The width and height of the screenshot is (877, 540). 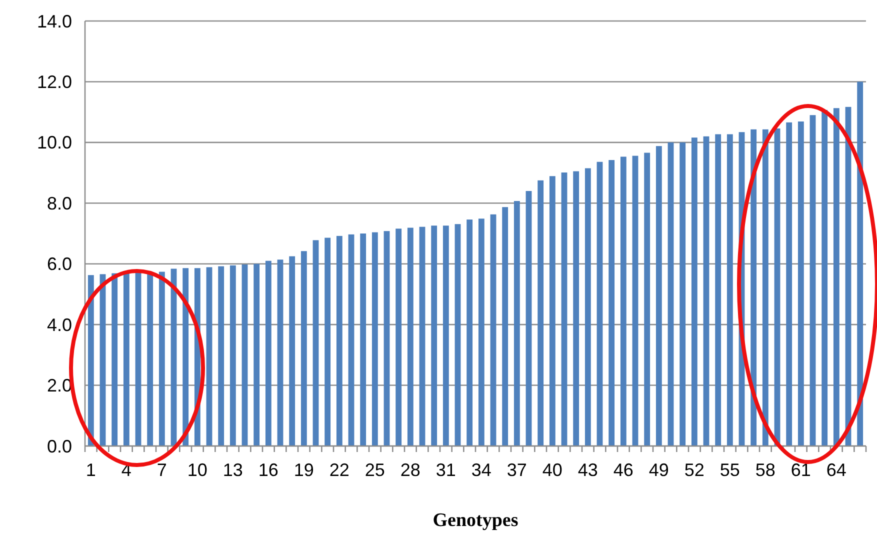 What do you see at coordinates (694, 470) in the screenshot?
I see `x-tick-label: 52` at bounding box center [694, 470].